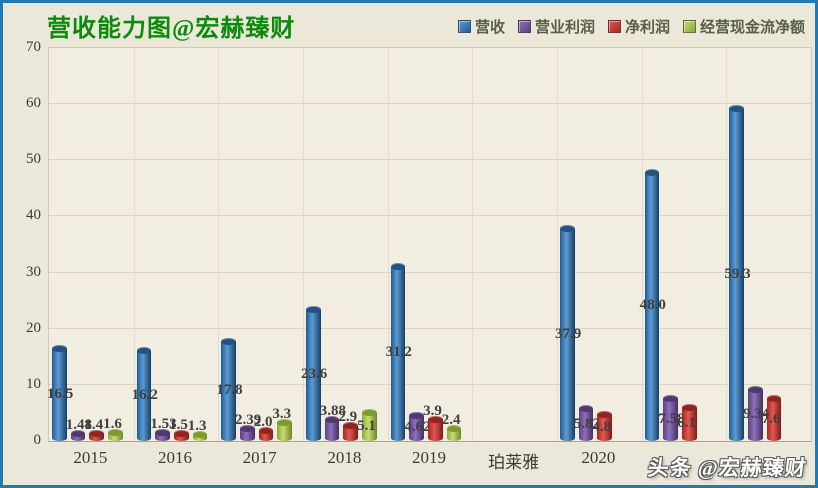 The height and width of the screenshot is (488, 818). Describe the element at coordinates (752, 28) in the screenshot. I see `legend-label: 经营现金流净额` at that location.